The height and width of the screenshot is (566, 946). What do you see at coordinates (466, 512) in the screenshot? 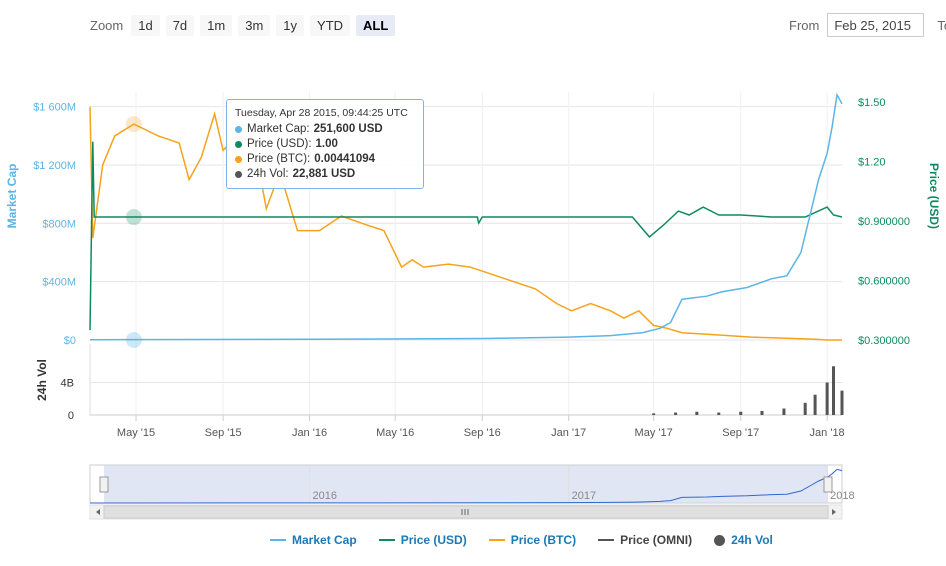
I see `scrollbar-thumb` at bounding box center [466, 512].